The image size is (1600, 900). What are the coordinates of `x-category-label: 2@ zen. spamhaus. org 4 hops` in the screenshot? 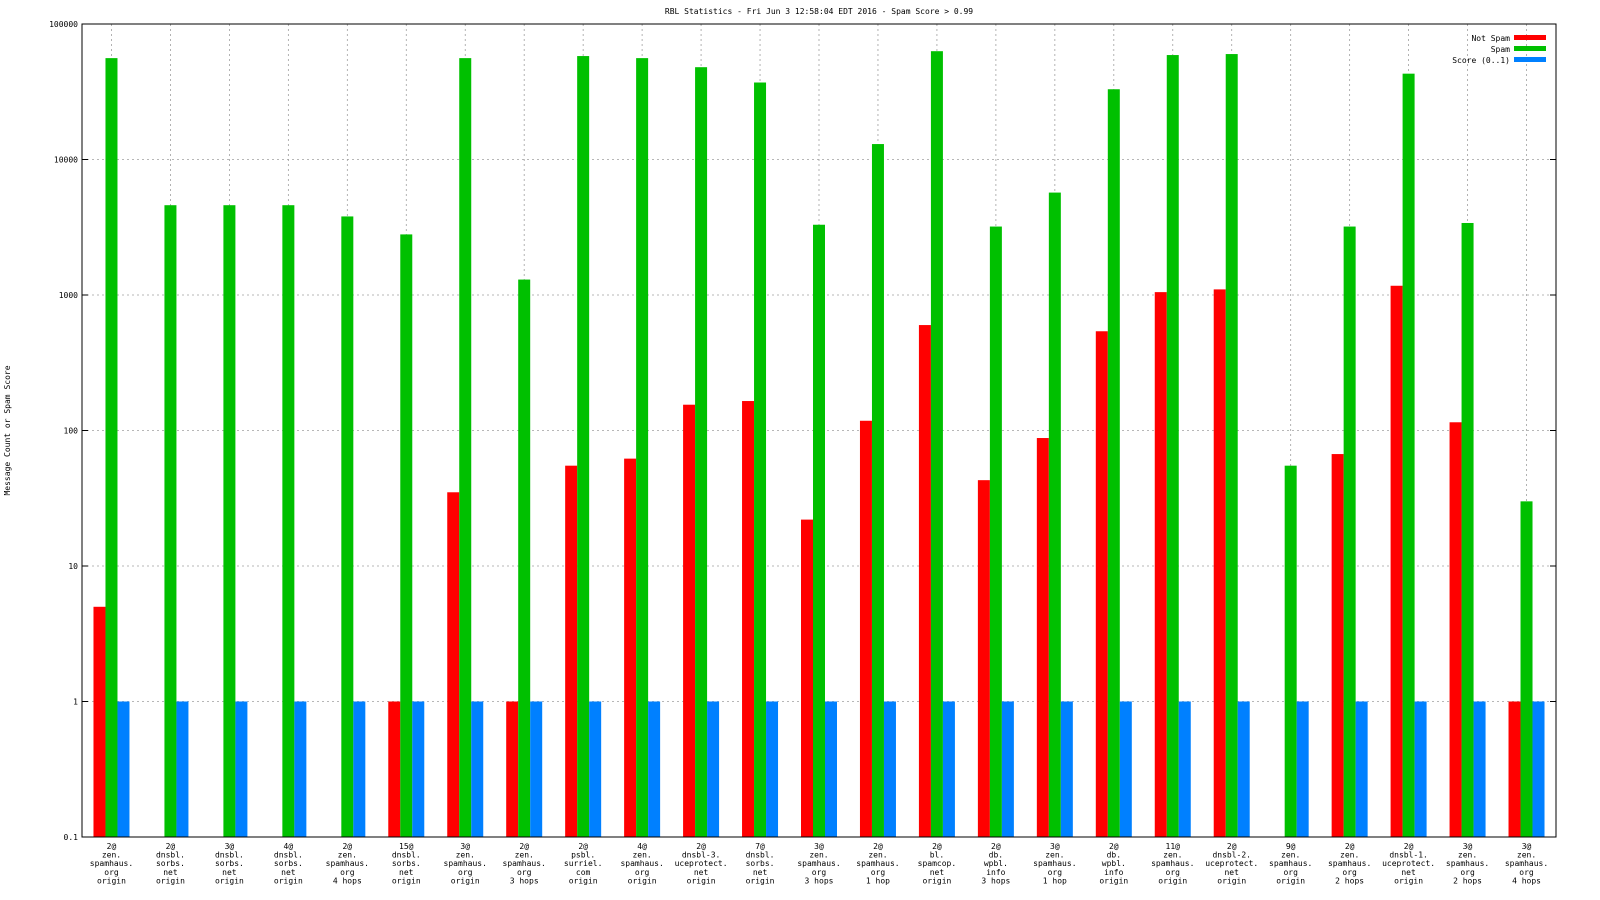 It's located at (347, 863).